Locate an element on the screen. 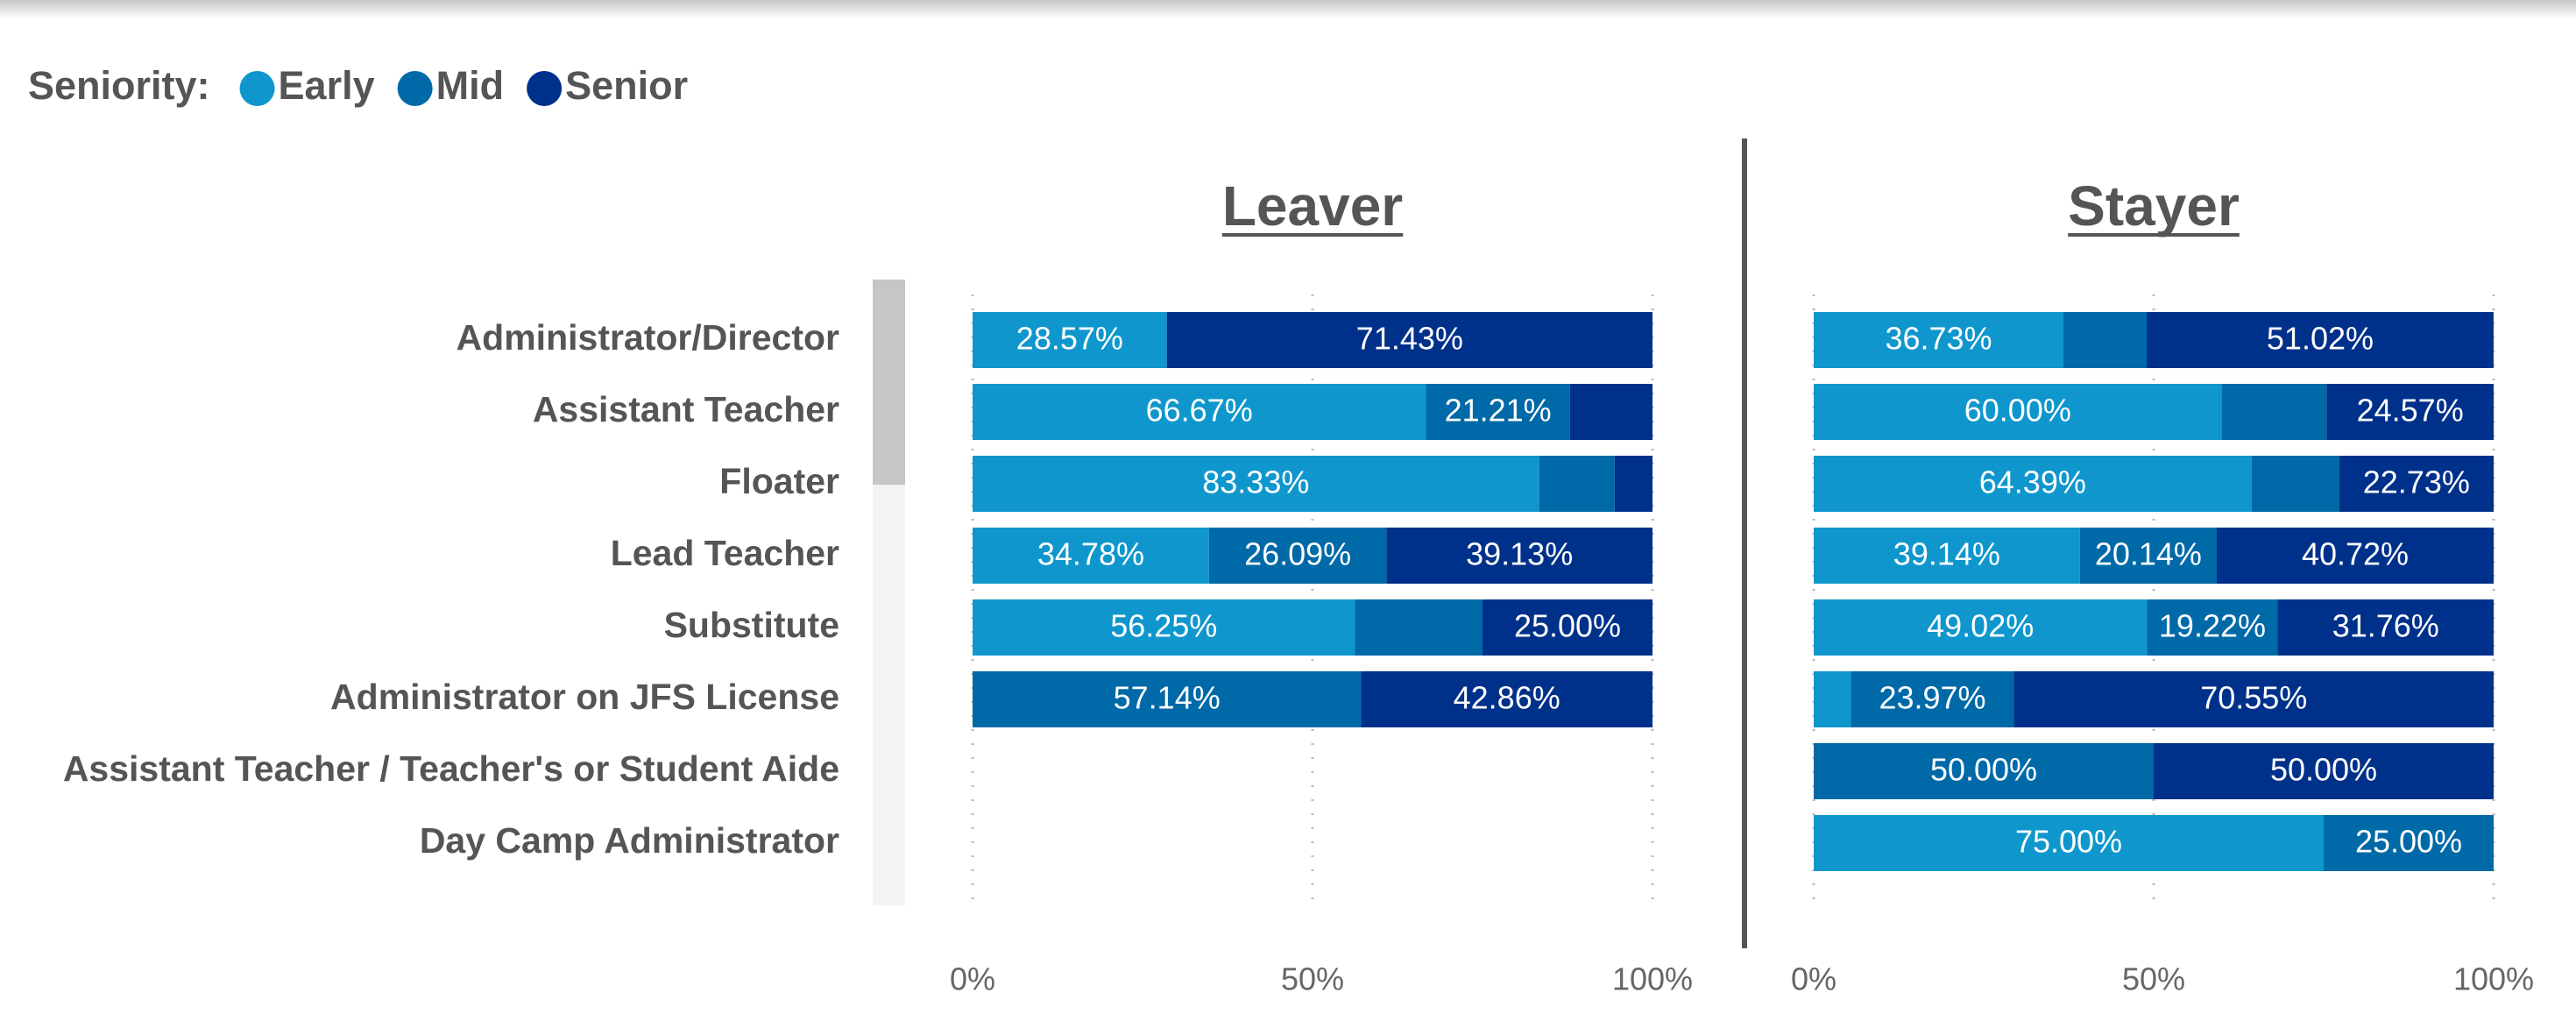 Image resolution: width=2576 pixels, height=1028 pixels. legend-label: Mid is located at coordinates (470, 85).